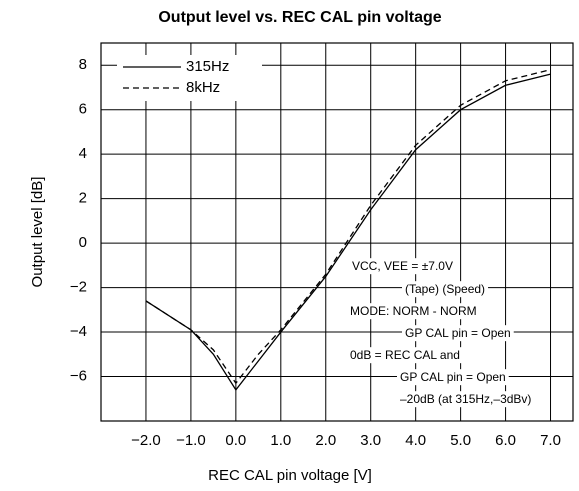  Describe the element at coordinates (191, 440) in the screenshot. I see `x-tick-label: −1.0` at that location.